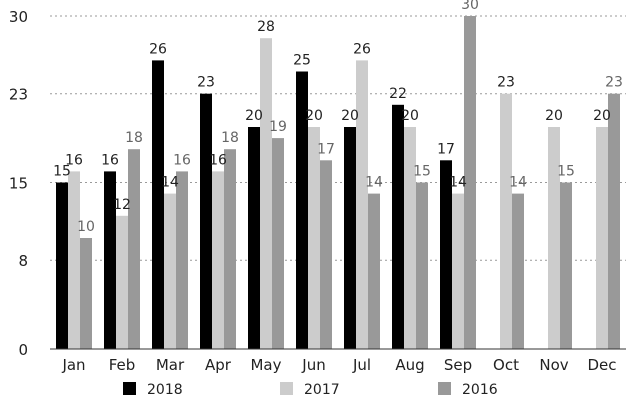 The image size is (628, 400). What do you see at coordinates (374, 183) in the screenshot?
I see `data-label-2016-jul: 14` at bounding box center [374, 183].